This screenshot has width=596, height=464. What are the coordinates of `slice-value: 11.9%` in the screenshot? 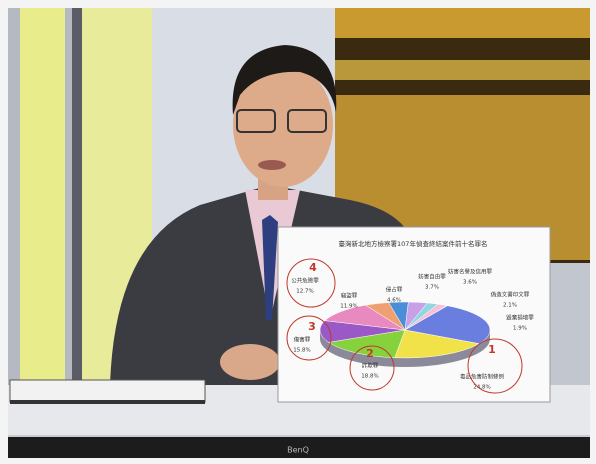 It's located at (348, 307).